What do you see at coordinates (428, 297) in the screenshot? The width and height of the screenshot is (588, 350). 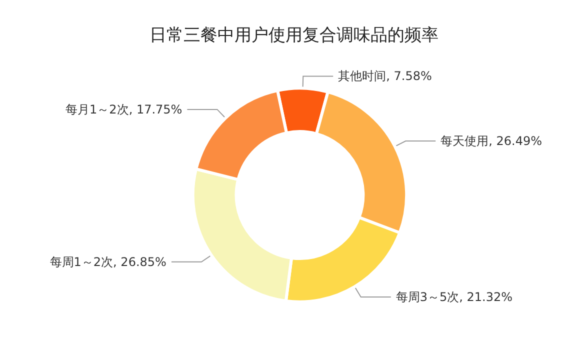 I see `slice-label: 每周3～5次` at bounding box center [428, 297].